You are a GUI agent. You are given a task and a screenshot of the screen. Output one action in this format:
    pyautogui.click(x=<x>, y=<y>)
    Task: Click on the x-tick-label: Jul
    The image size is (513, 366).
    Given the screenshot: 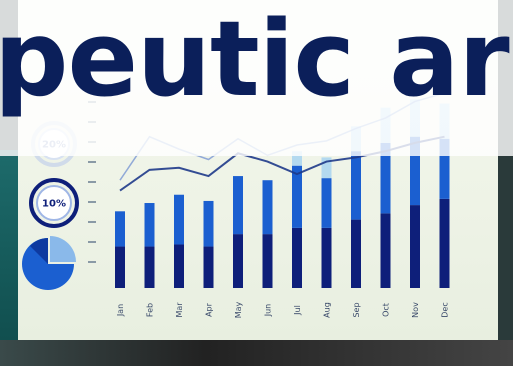 What is the action you would take?
    pyautogui.click(x=297, y=310)
    